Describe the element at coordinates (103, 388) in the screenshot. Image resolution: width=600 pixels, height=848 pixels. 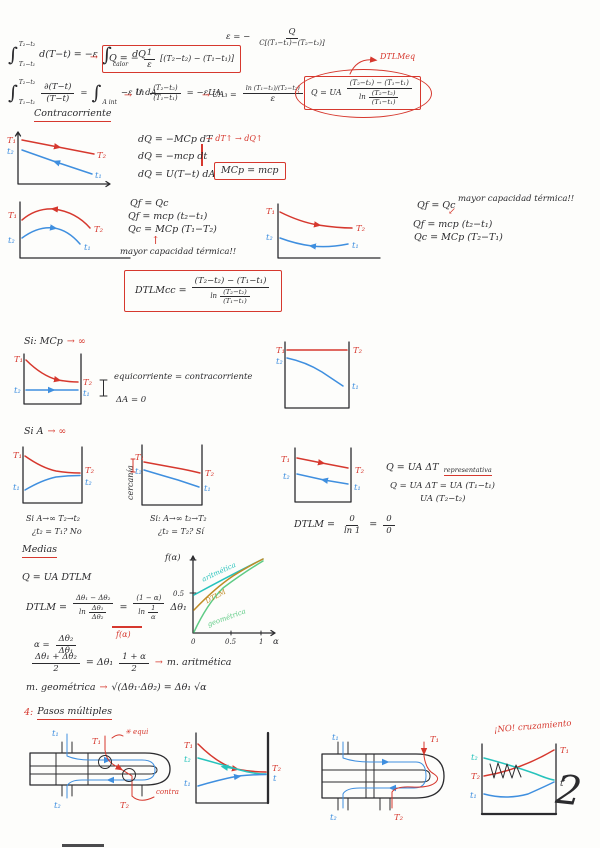
I see `gap-bracket` at that location.